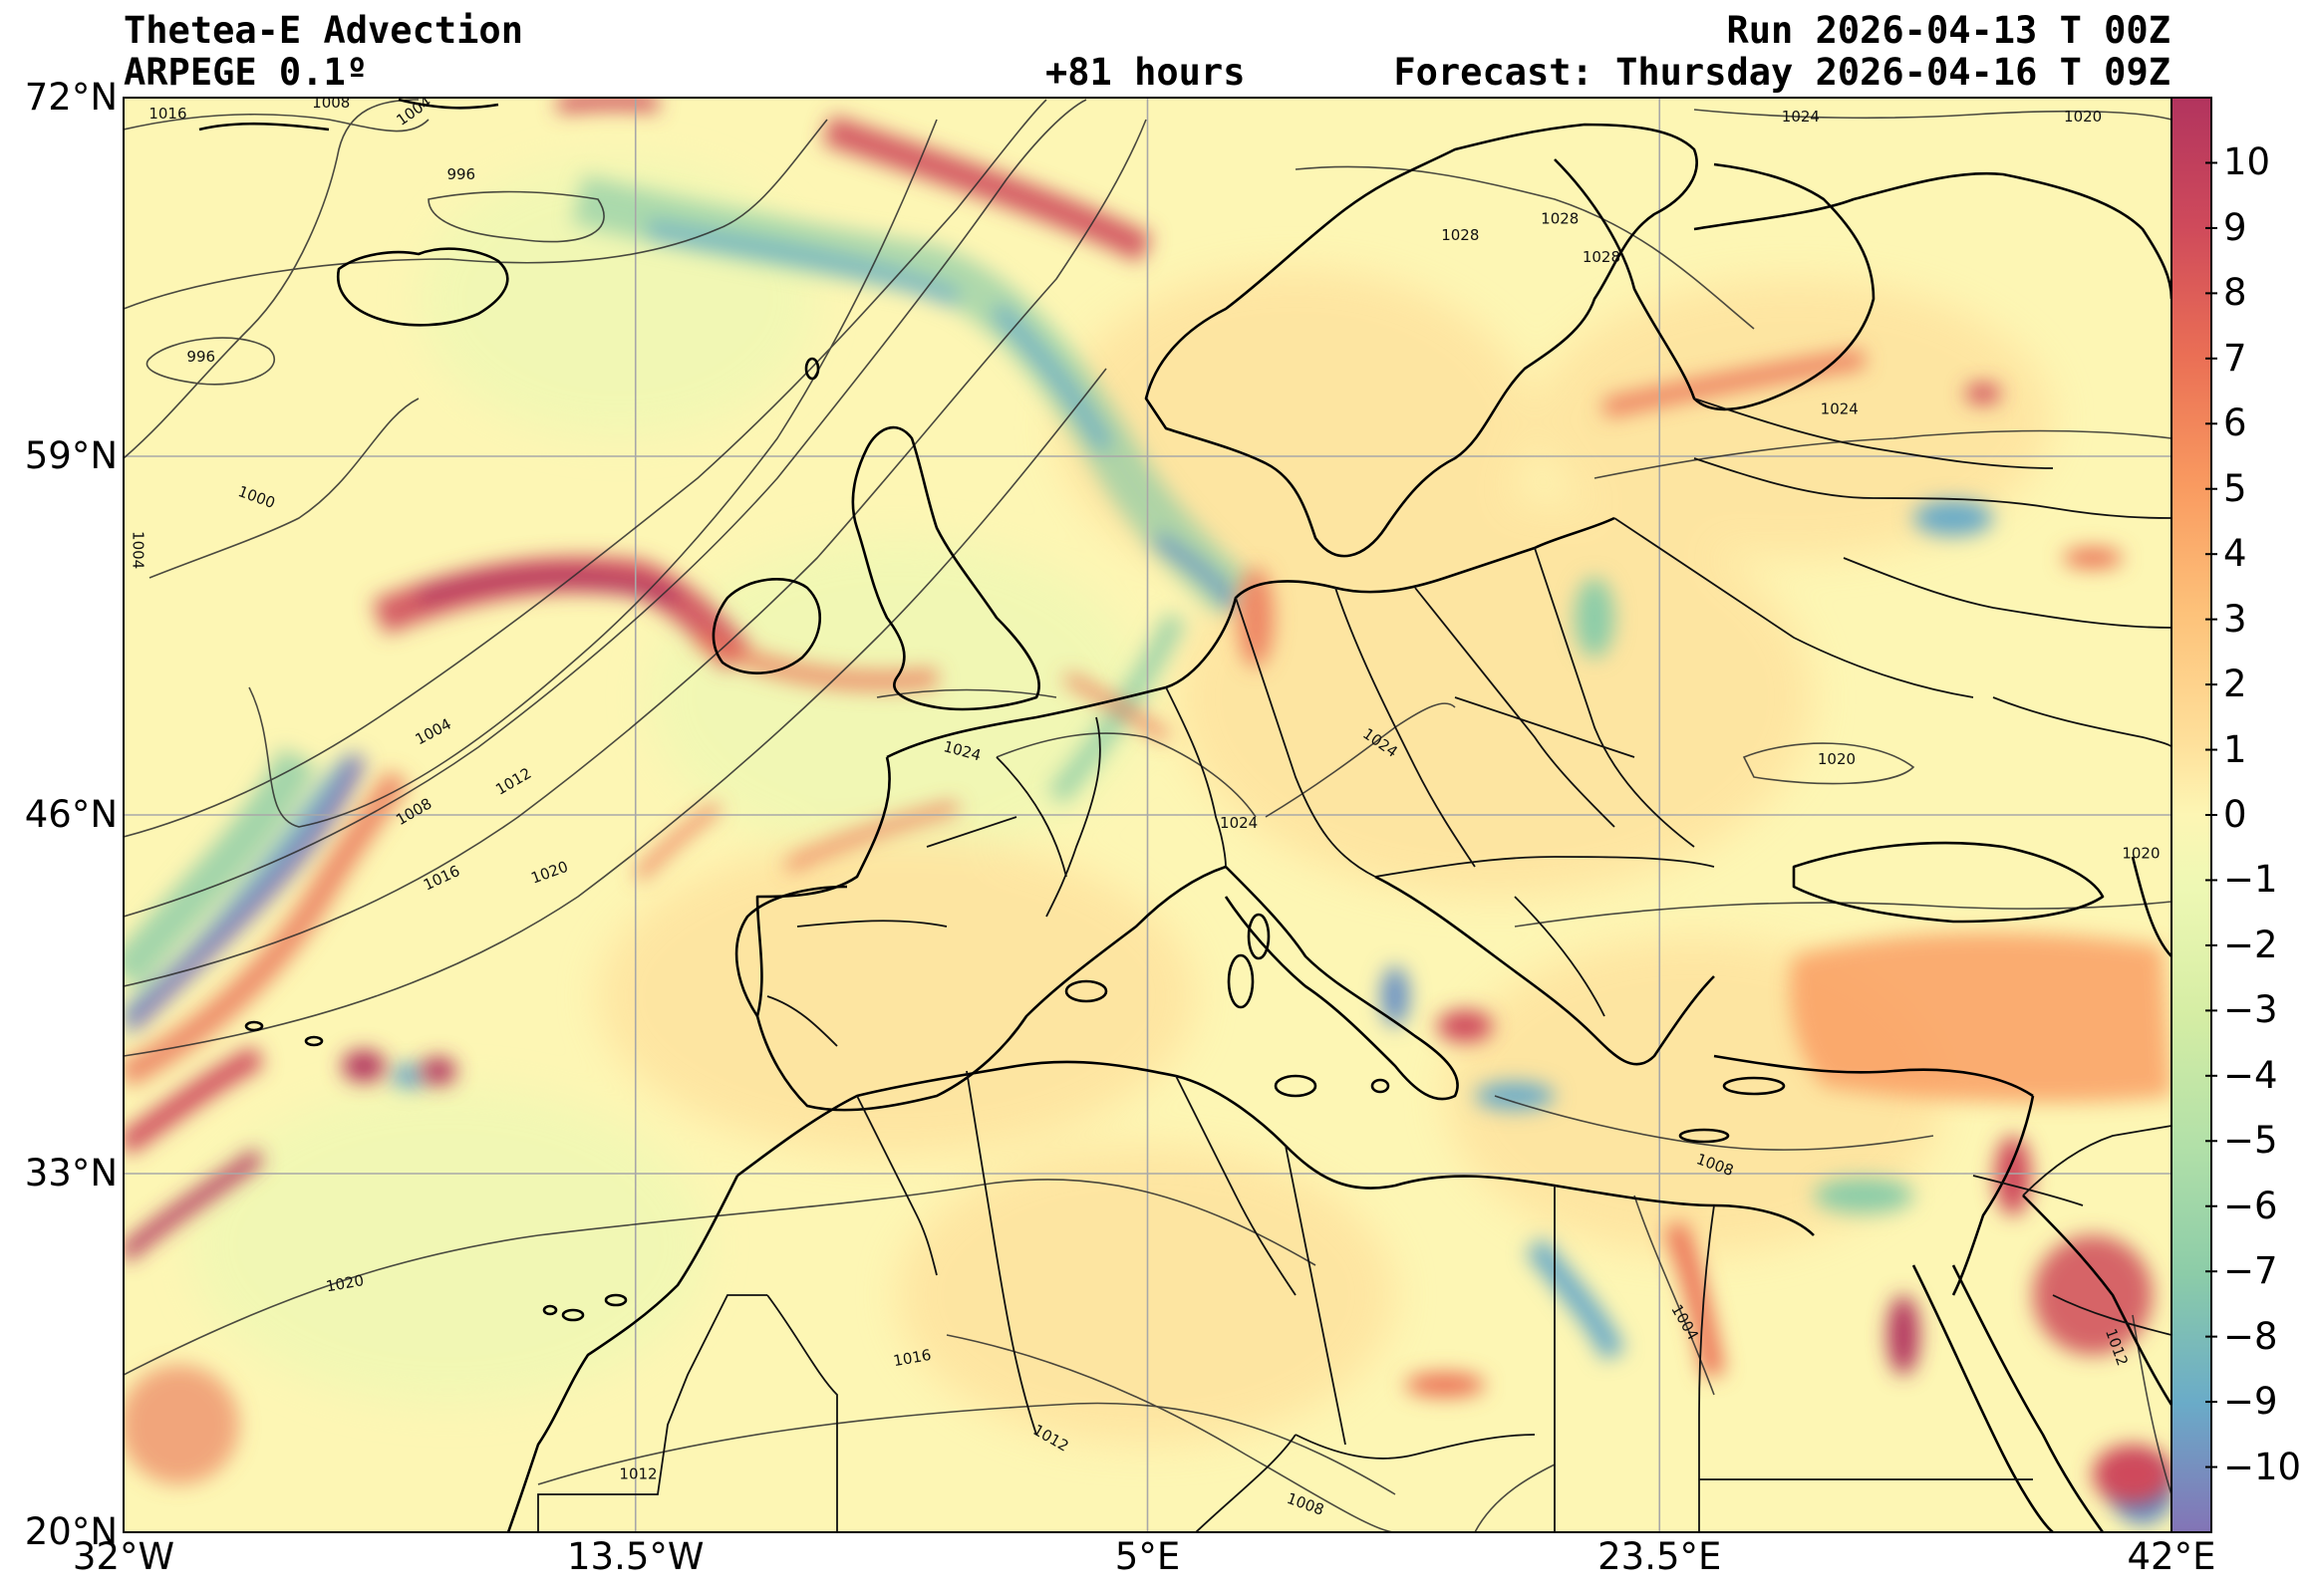 This screenshot has width=2312, height=1596. I want to click on lon-tick-label: 13.5°W, so click(636, 1556).